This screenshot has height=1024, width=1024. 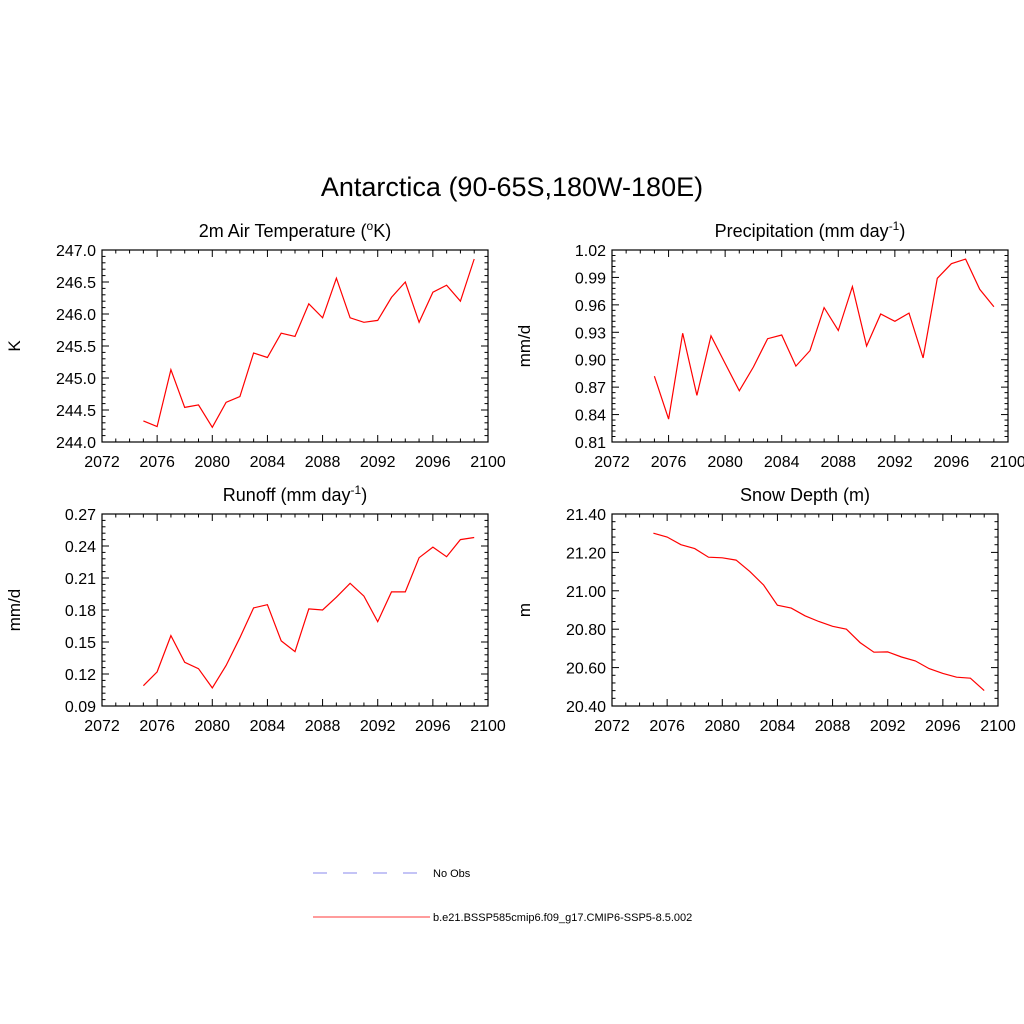 I want to click on panel-title-main: 2m Air Temperature (, so click(x=283, y=231).